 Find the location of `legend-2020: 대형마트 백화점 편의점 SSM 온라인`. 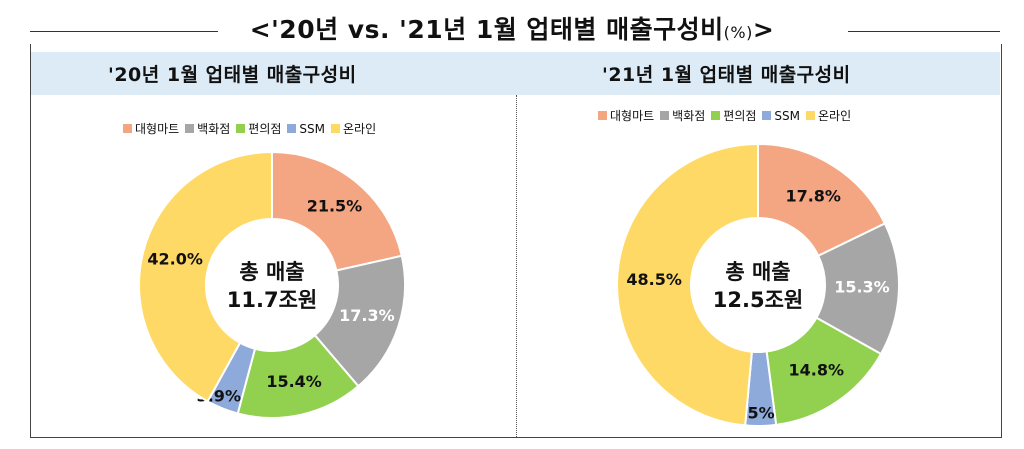

legend-2020: 대형마트 백화점 편의점 SSM 온라인 is located at coordinates (252, 128).